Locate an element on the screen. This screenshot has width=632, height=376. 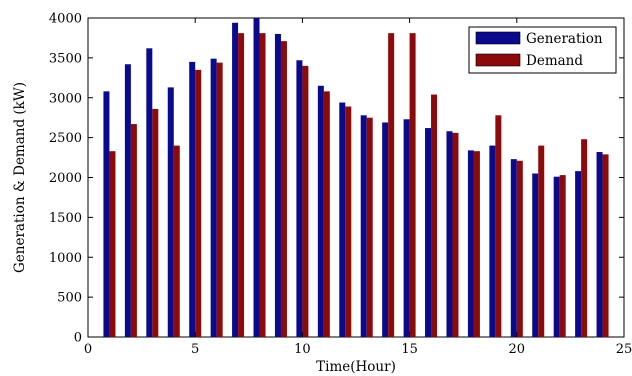
x-tick-label-20: 20 is located at coordinates (517, 349).